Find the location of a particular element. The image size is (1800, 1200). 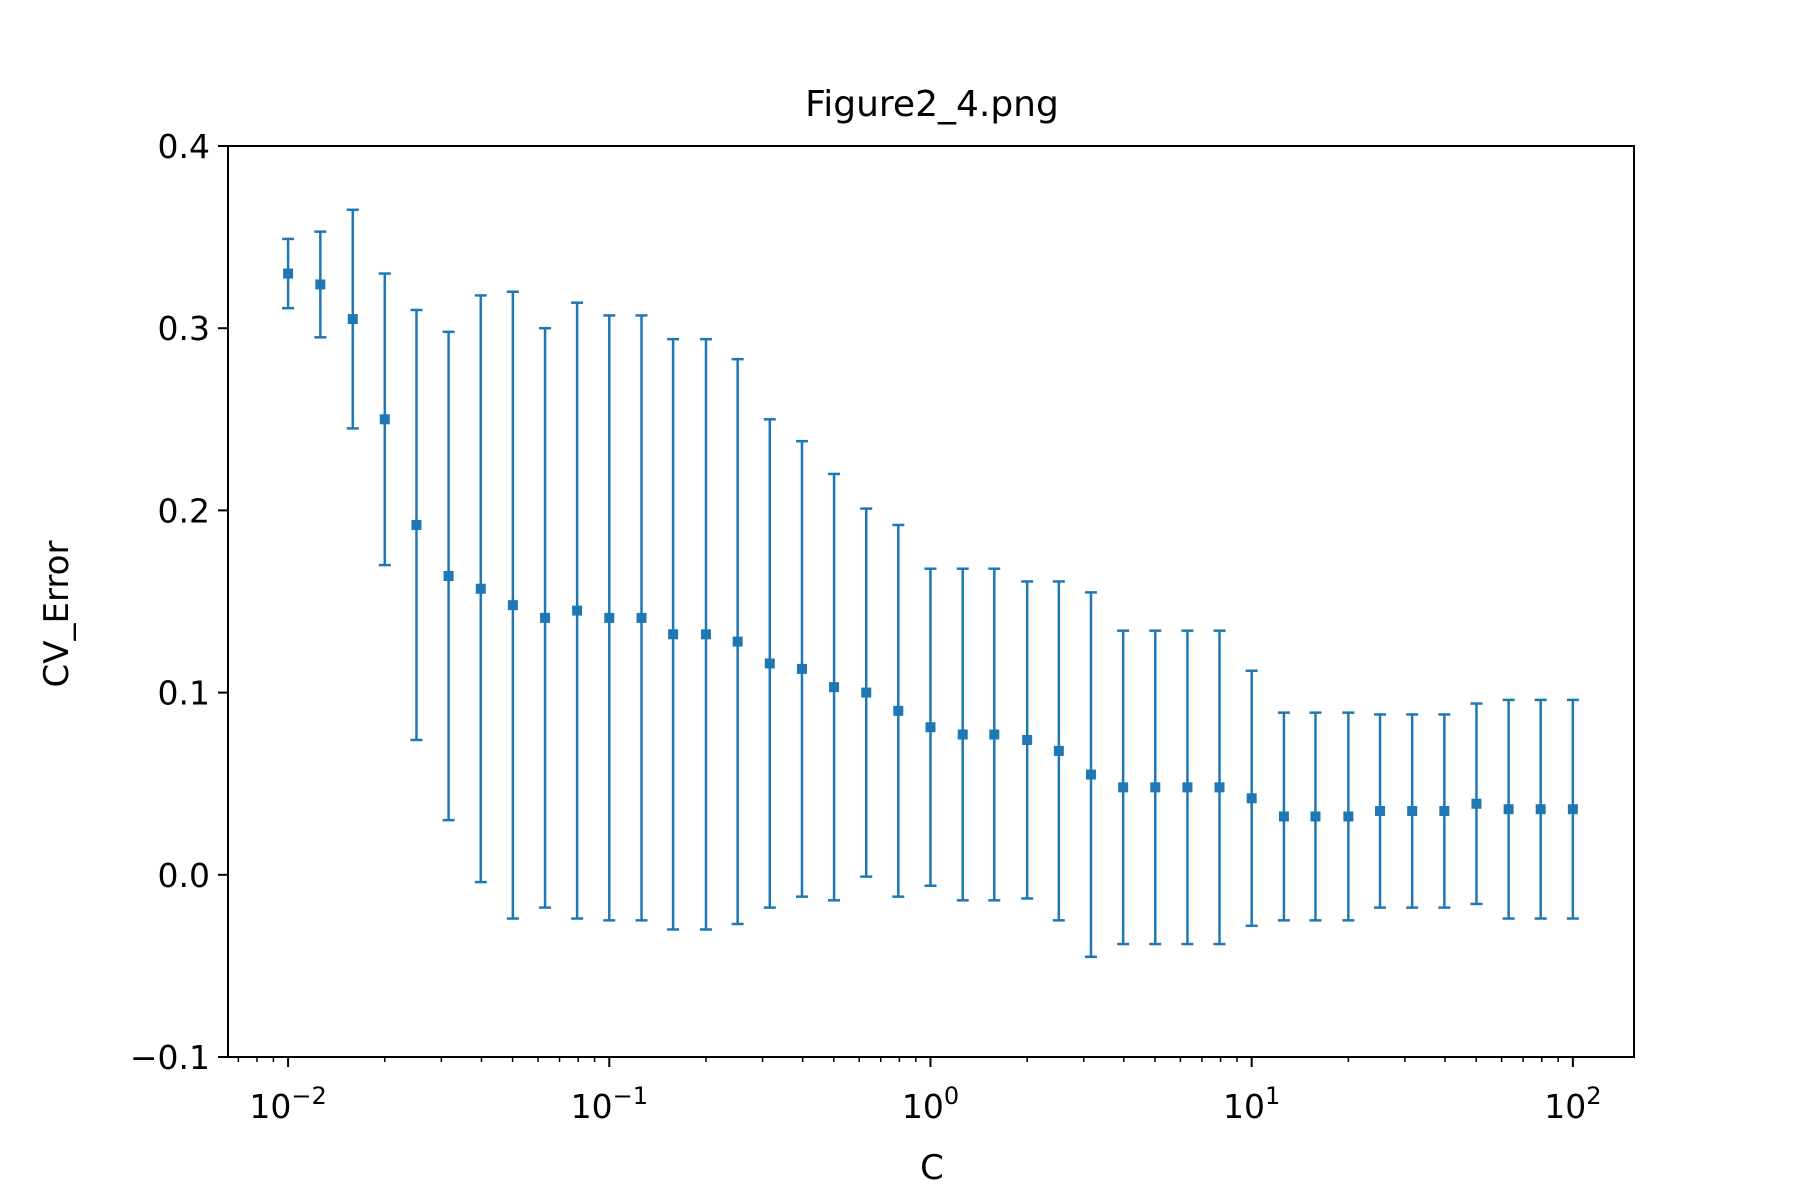

y-tick-label: 0.0 is located at coordinates (184, 875).